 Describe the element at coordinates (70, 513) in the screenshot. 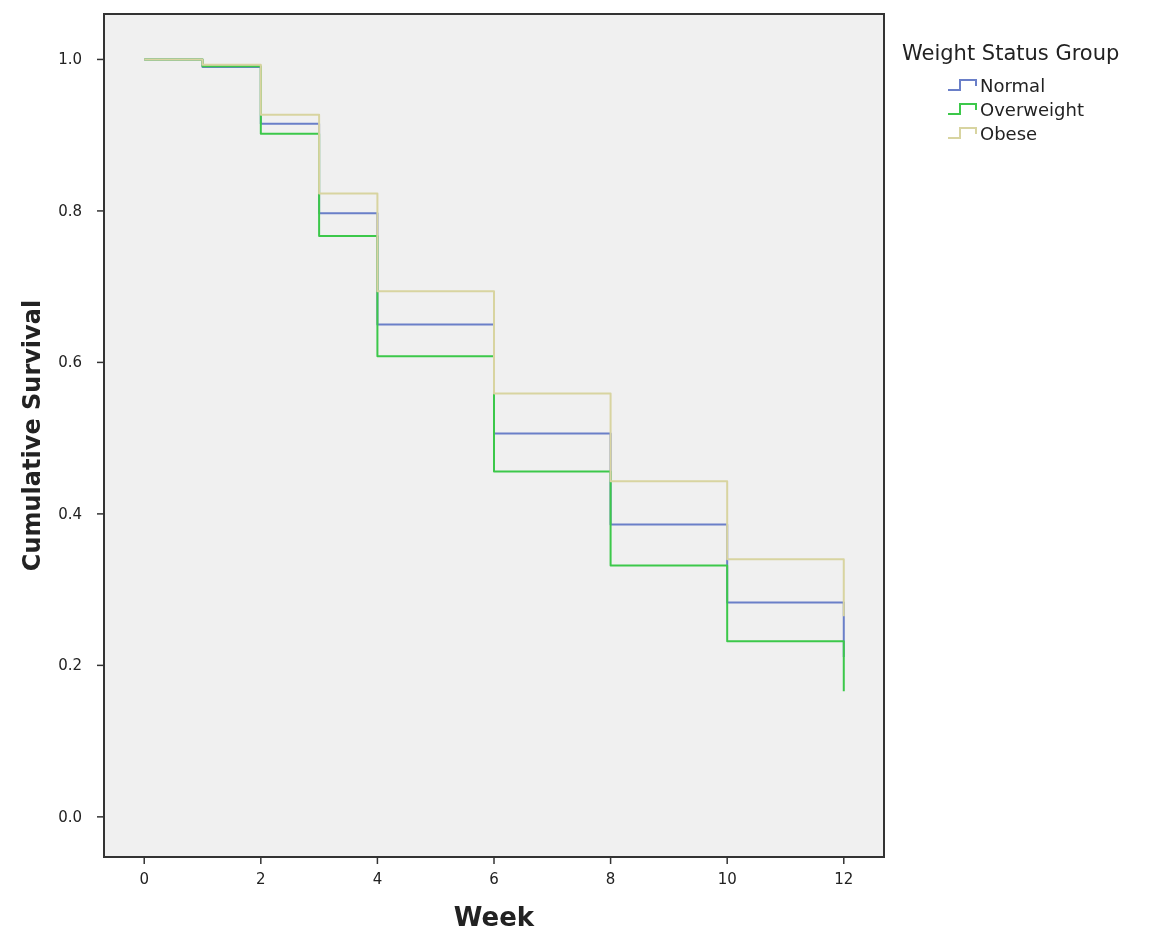

I see `y-tick-label: 0.4` at that location.